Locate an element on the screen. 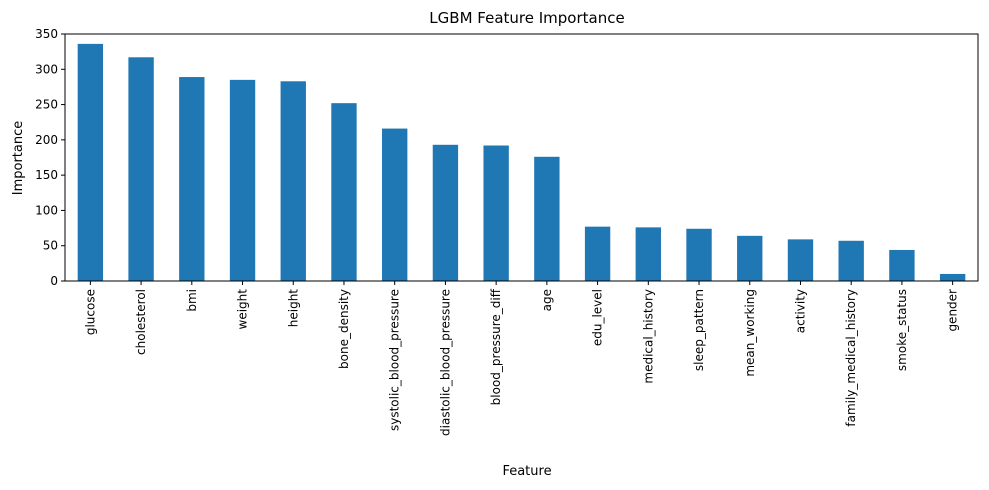 This screenshot has width=989, height=490. x-tick-label: height is located at coordinates (293, 308).